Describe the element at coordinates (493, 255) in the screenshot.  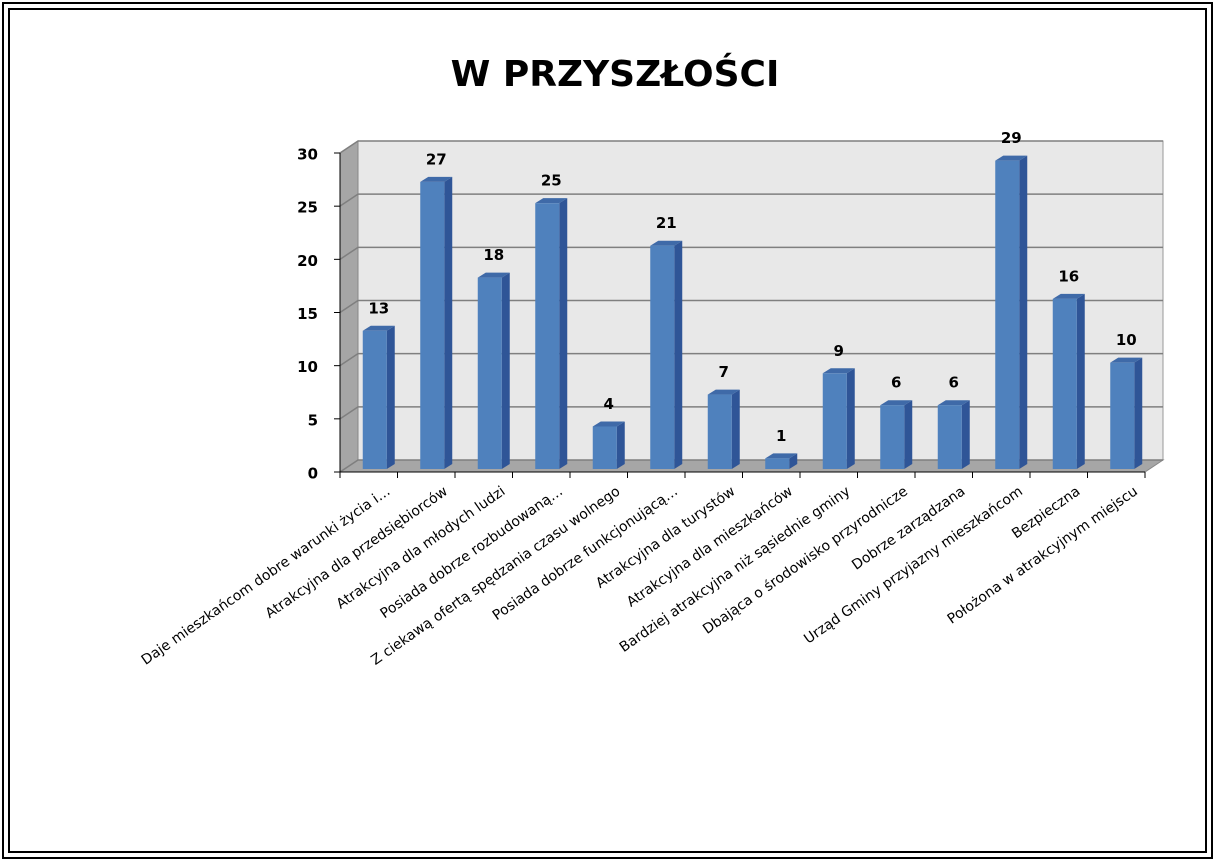
I see `value-label: 18` at that location.